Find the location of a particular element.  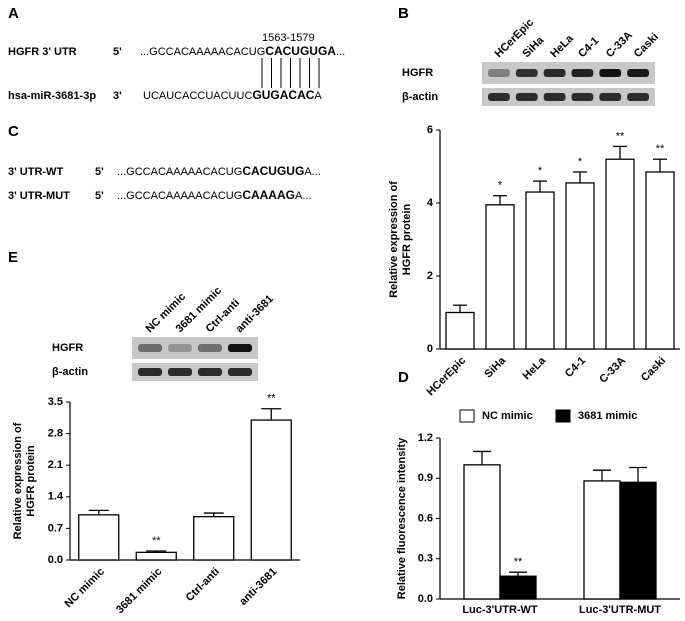

x-tick-label: 3681 mimic is located at coordinates (139, 591).